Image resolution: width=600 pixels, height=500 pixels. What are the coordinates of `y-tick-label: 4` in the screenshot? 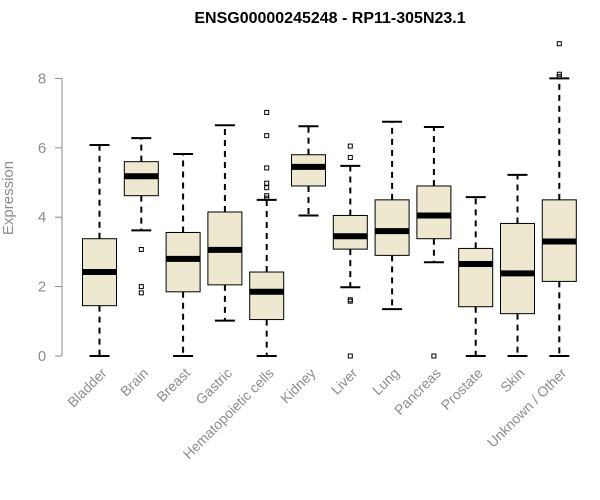 It's located at (42, 217).